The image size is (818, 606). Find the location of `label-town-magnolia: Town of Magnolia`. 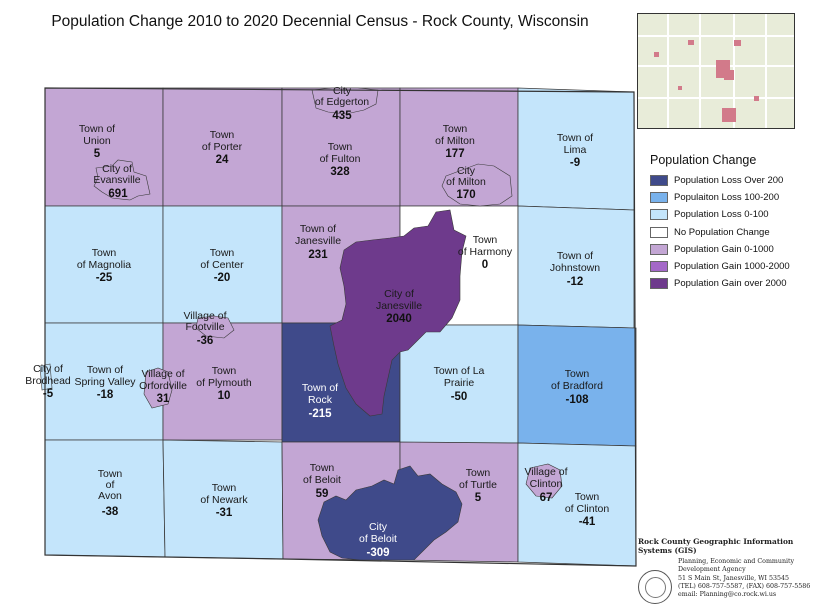

label-town-magnolia: Town of Magnolia is located at coordinates (104, 259).